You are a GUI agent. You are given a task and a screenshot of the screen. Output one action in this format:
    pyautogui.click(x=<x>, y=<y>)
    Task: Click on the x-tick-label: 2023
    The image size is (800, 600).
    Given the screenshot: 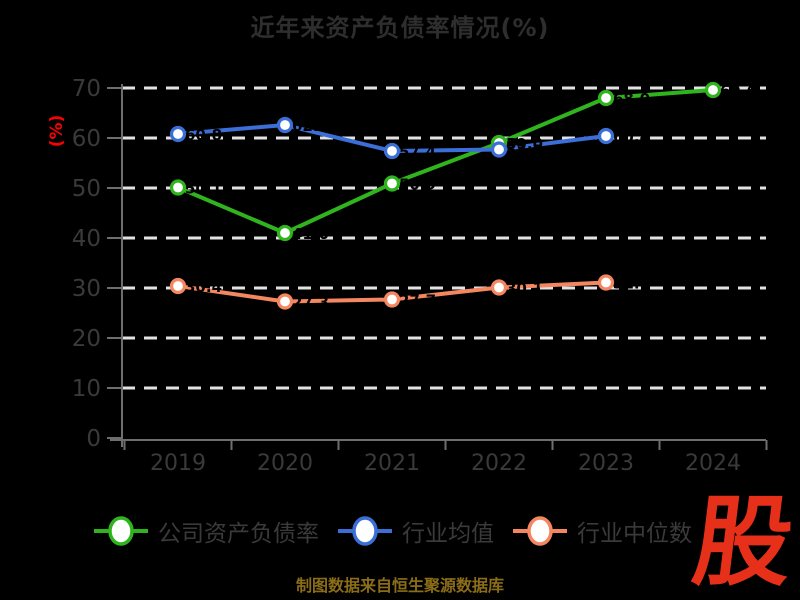 What is the action you would take?
    pyautogui.click(x=606, y=463)
    